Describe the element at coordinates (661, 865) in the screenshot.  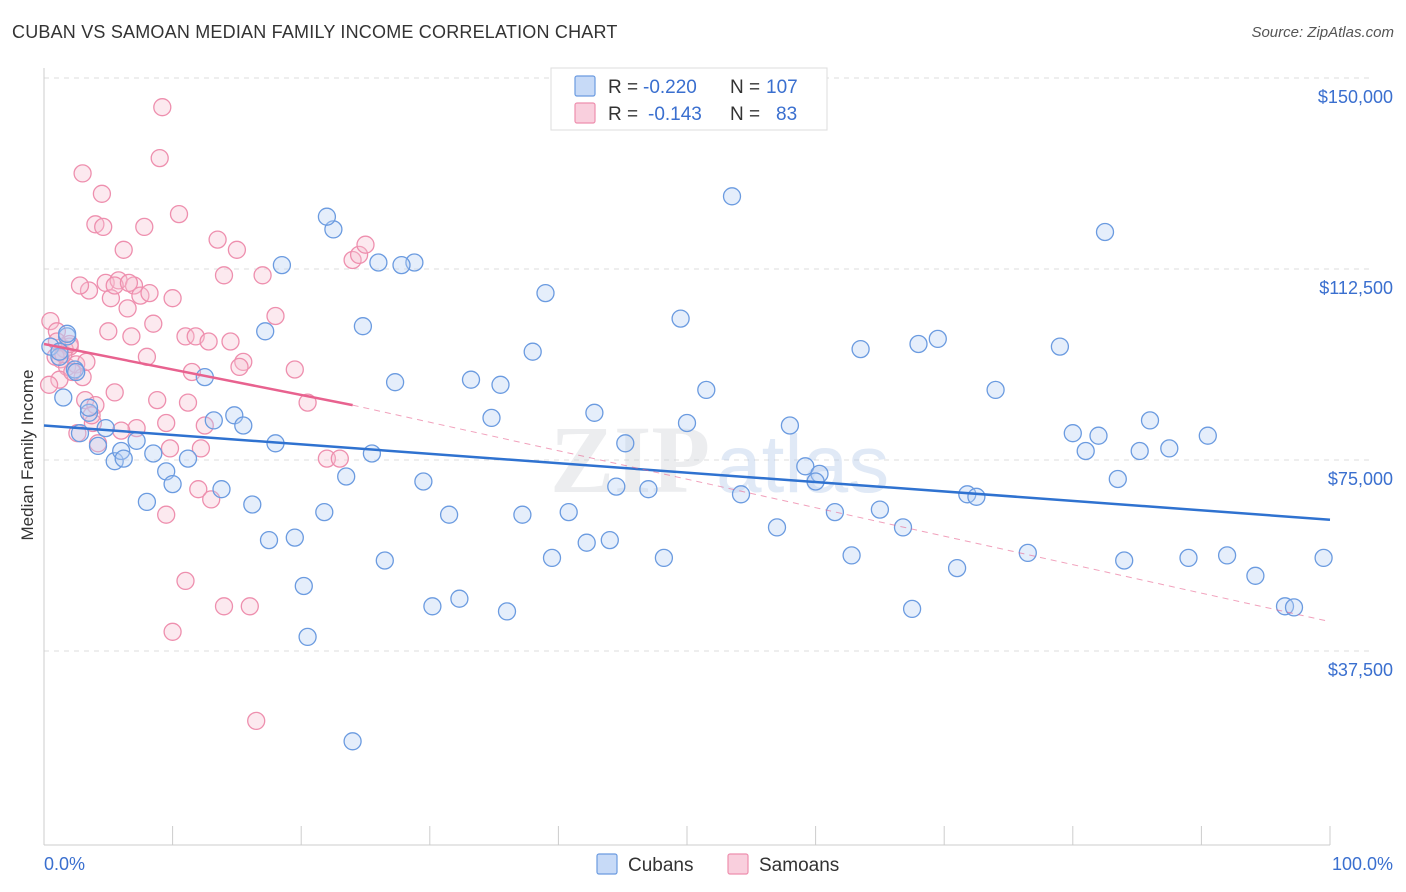
I see `bottom-legend-cubans: Cubans` at that location.